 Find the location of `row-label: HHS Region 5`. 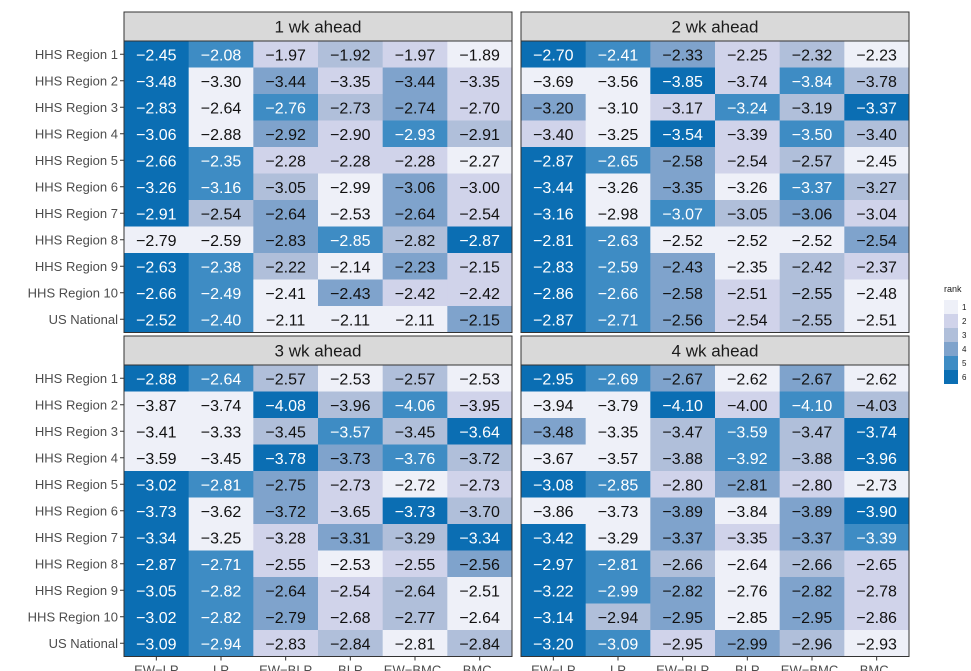

row-label: HHS Region 5 is located at coordinates (76, 160).